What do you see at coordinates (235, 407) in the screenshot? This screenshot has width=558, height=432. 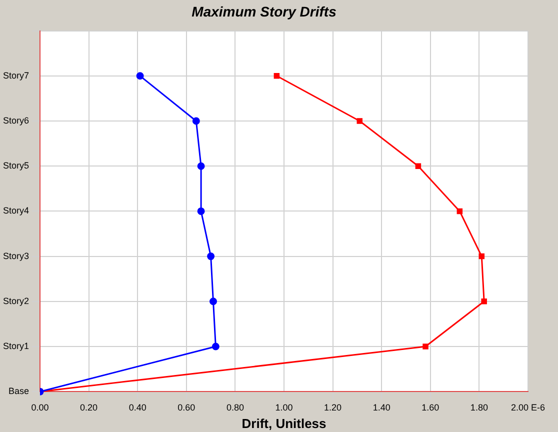 I see `x-tick-label: 0.80` at bounding box center [235, 407].